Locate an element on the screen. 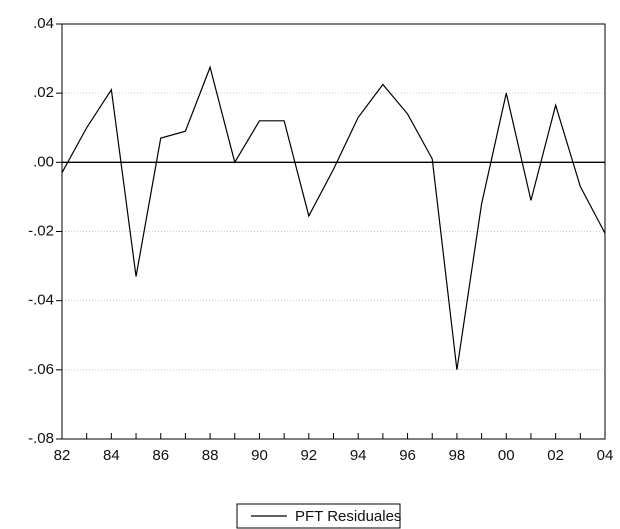 The height and width of the screenshot is (529, 620). y-tick-label: .00 is located at coordinates (43, 161).